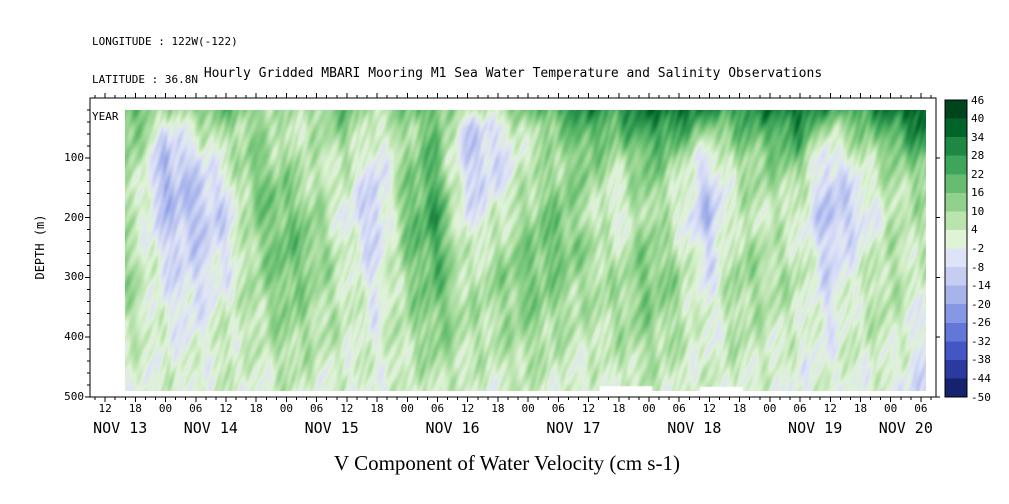  What do you see at coordinates (452, 428) in the screenshot?
I see `x-day-label: NOV 16` at bounding box center [452, 428].